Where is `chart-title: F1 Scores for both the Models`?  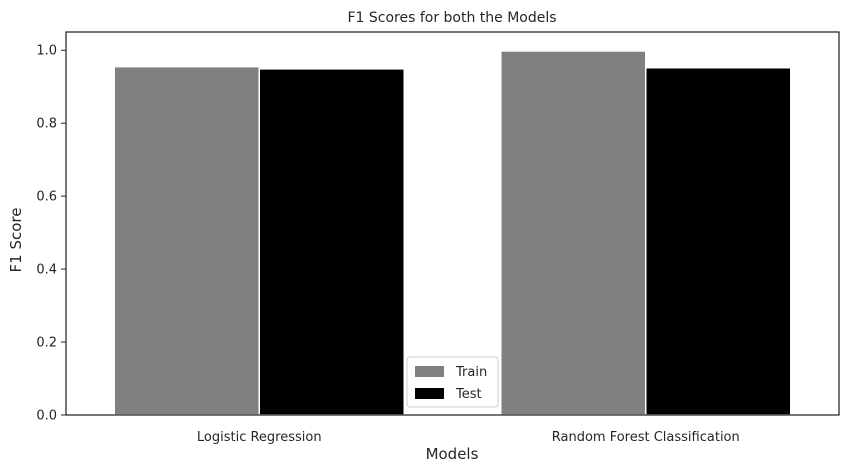
chart-title: F1 Scores for both the Models is located at coordinates (451, 18).